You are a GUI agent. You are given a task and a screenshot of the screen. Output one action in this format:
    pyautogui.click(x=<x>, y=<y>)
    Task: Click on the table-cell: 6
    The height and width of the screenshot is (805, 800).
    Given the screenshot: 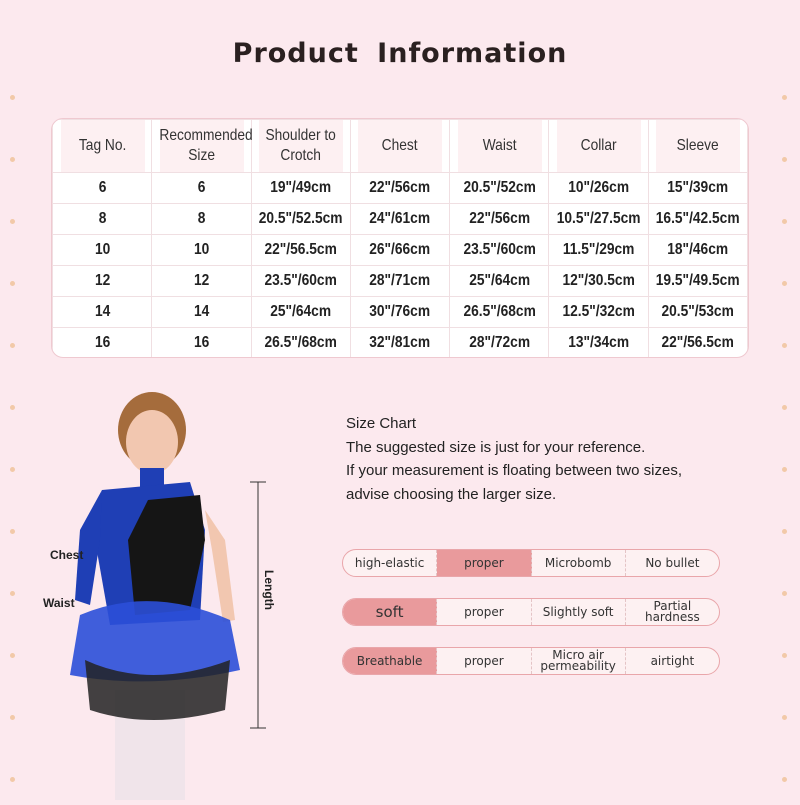 What is the action you would take?
    pyautogui.click(x=102, y=188)
    